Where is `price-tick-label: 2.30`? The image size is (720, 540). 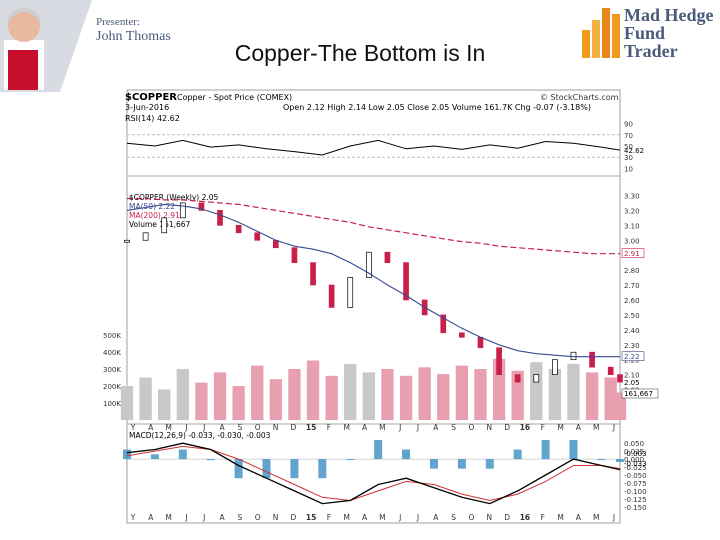 price-tick-label: 2.30 is located at coordinates (632, 346).